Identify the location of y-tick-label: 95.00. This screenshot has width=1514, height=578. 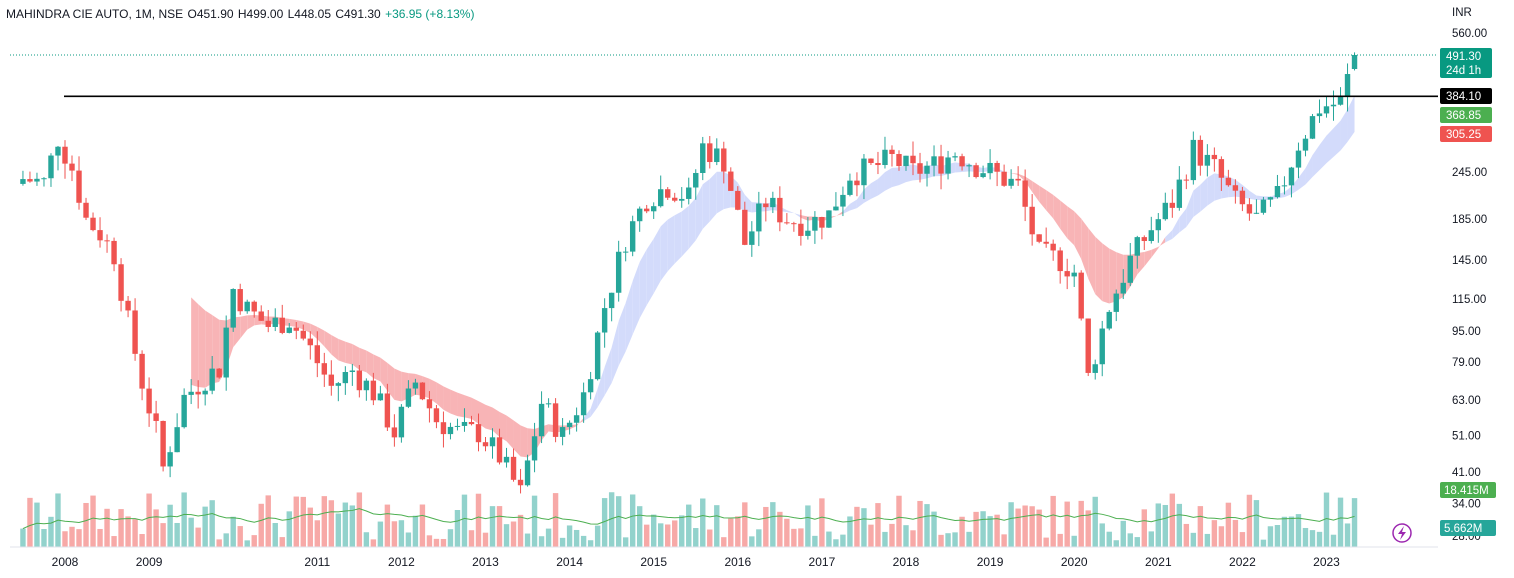
(1466, 332).